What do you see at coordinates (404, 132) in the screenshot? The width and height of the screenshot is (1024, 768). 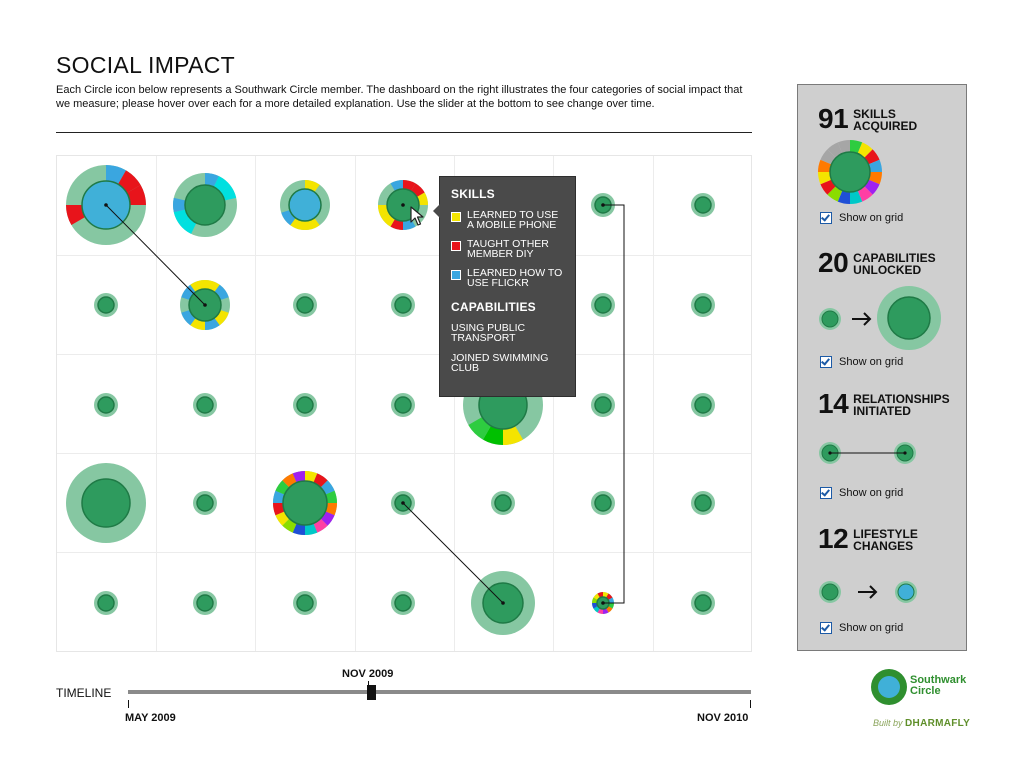 I see `header-divider` at bounding box center [404, 132].